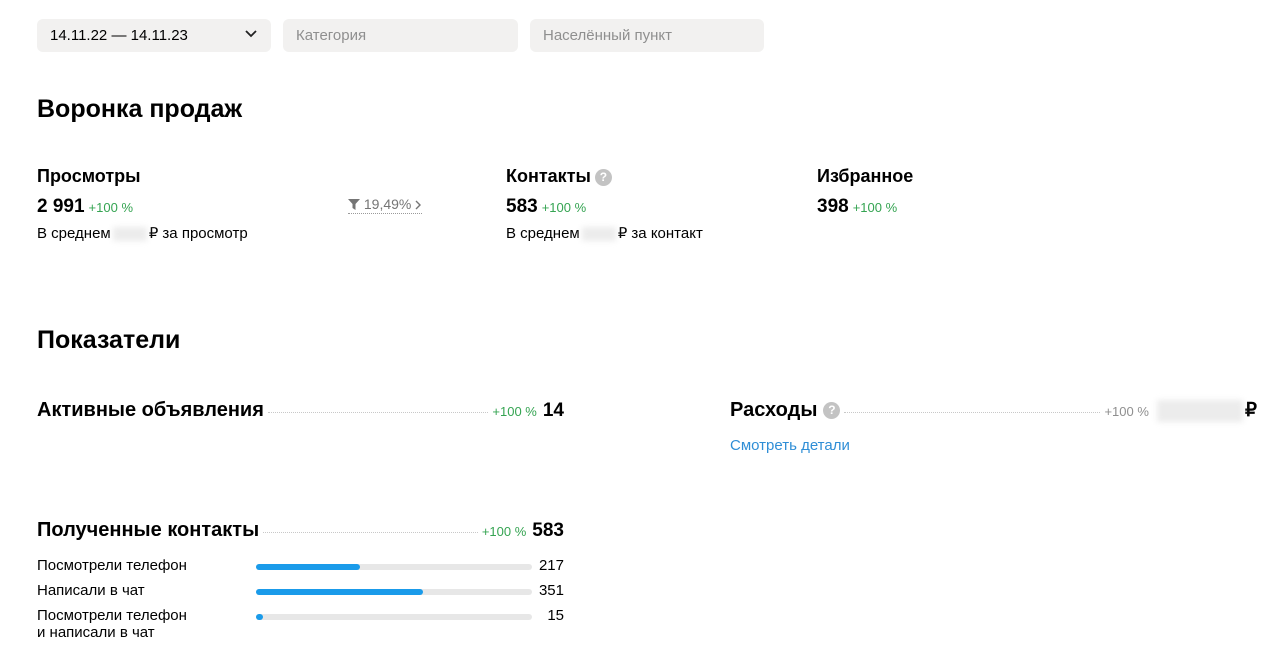  What do you see at coordinates (112, 624) in the screenshot?
I see `bar-label: Посмотрели телефон и написали в чат` at bounding box center [112, 624].